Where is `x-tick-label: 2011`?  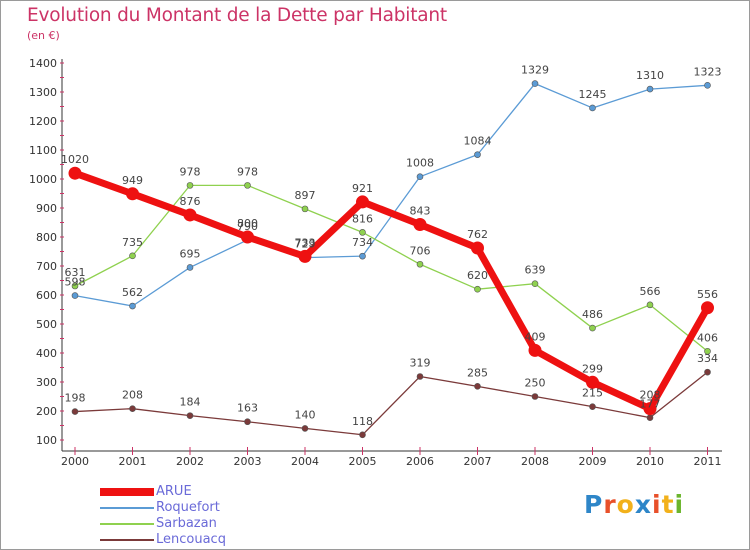
x-tick-label: 2011 is located at coordinates (708, 461).